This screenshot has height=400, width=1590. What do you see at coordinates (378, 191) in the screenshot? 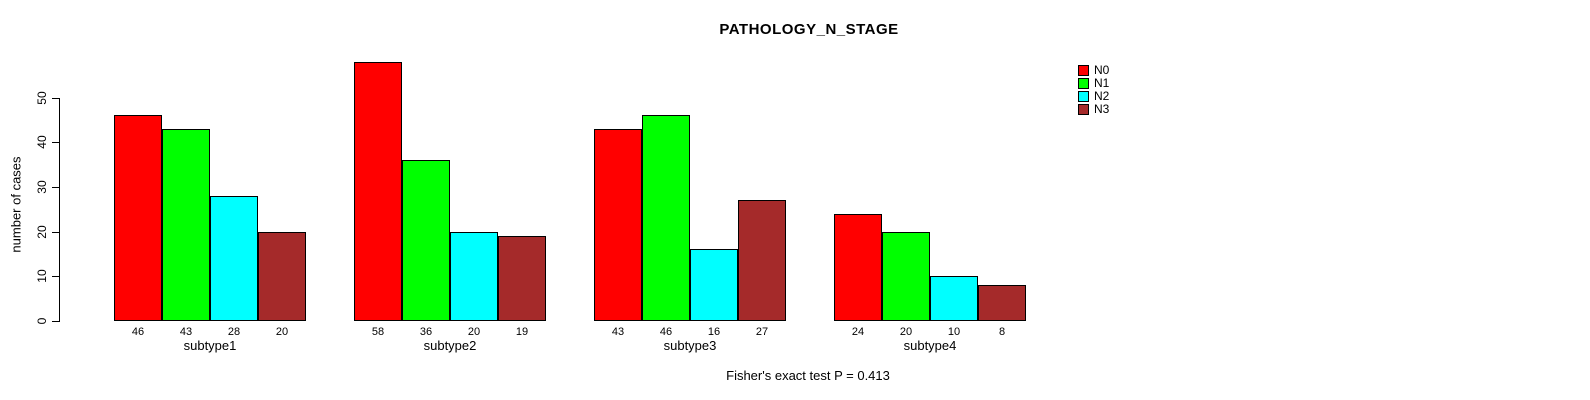
I see `bar-n0-subtype2` at bounding box center [378, 191].